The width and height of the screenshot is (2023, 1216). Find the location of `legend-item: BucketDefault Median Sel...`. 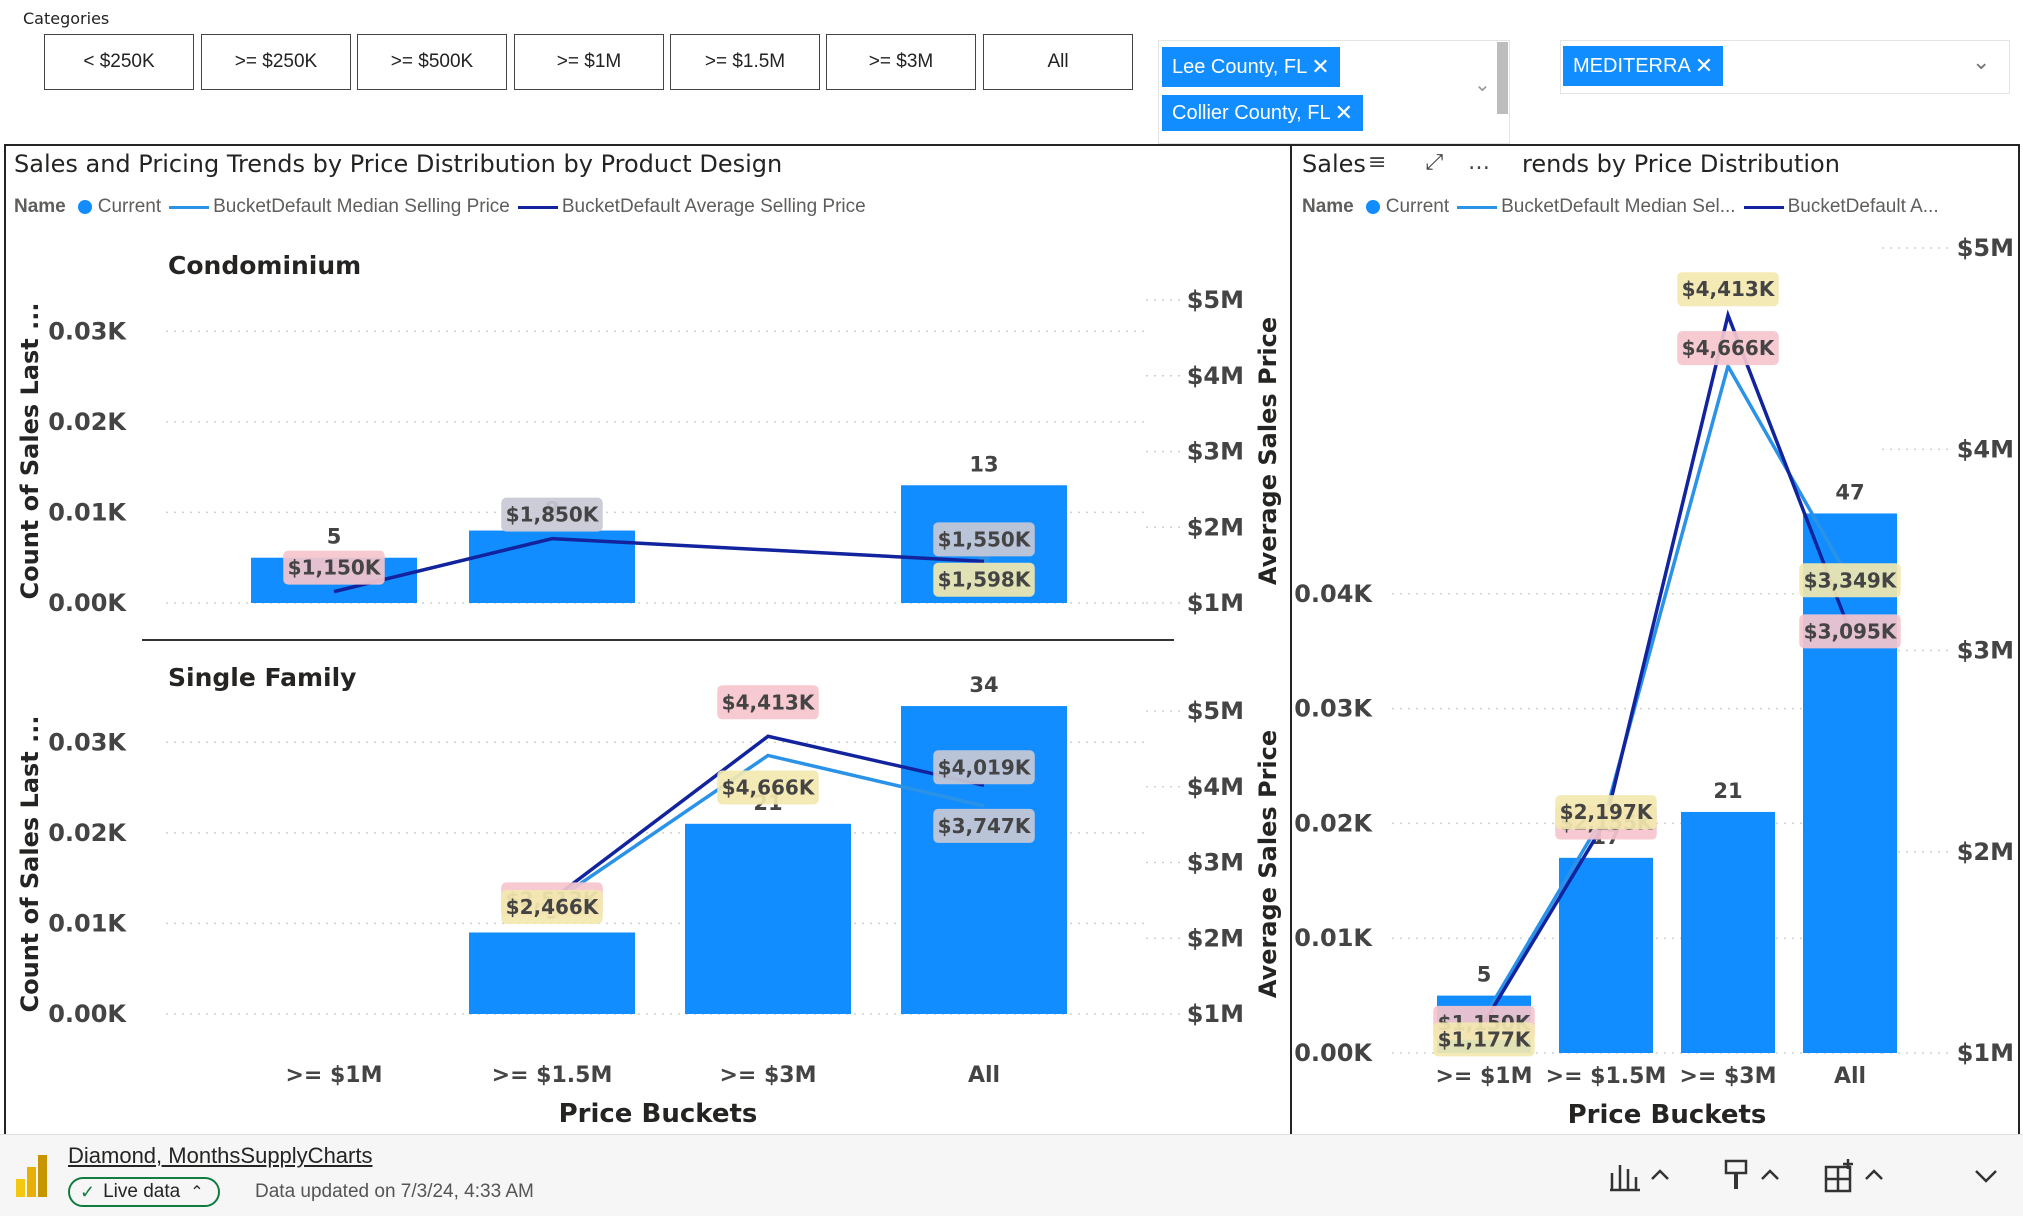

legend-item: BucketDefault Median Sel... is located at coordinates (1618, 206).